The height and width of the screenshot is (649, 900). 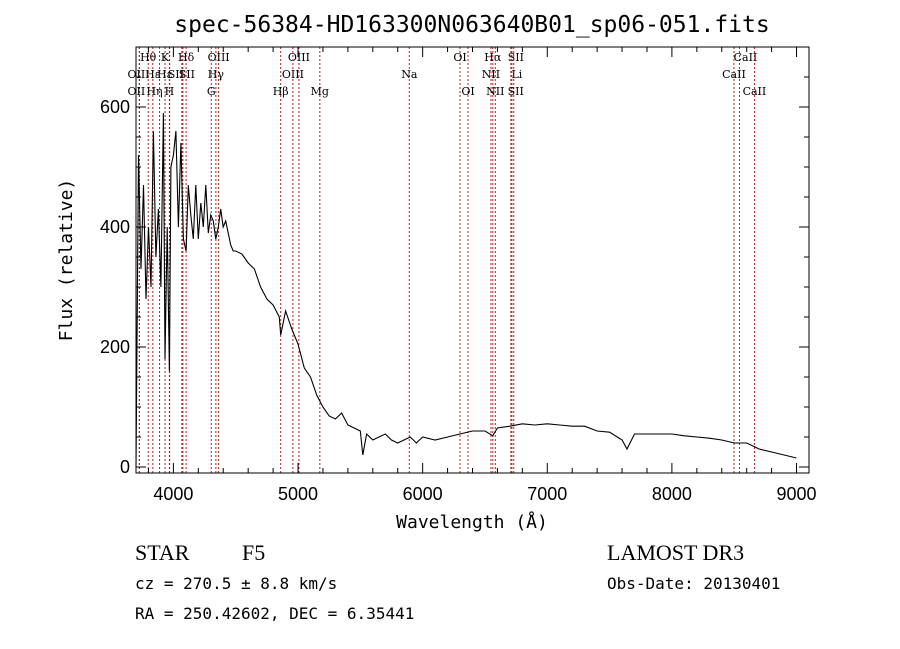 I want to click on line-label-mg: Mg, so click(x=320, y=91).